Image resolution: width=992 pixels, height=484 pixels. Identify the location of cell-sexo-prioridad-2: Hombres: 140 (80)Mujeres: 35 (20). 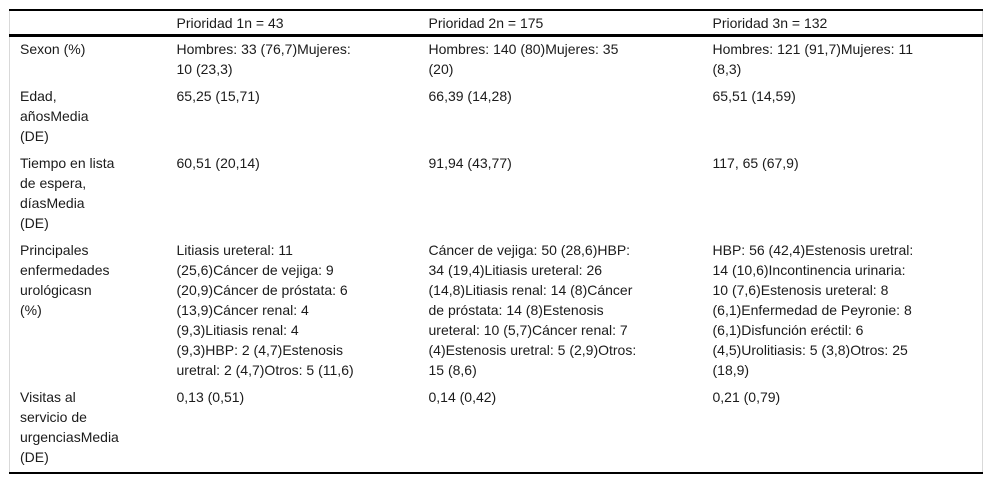
(523, 59).